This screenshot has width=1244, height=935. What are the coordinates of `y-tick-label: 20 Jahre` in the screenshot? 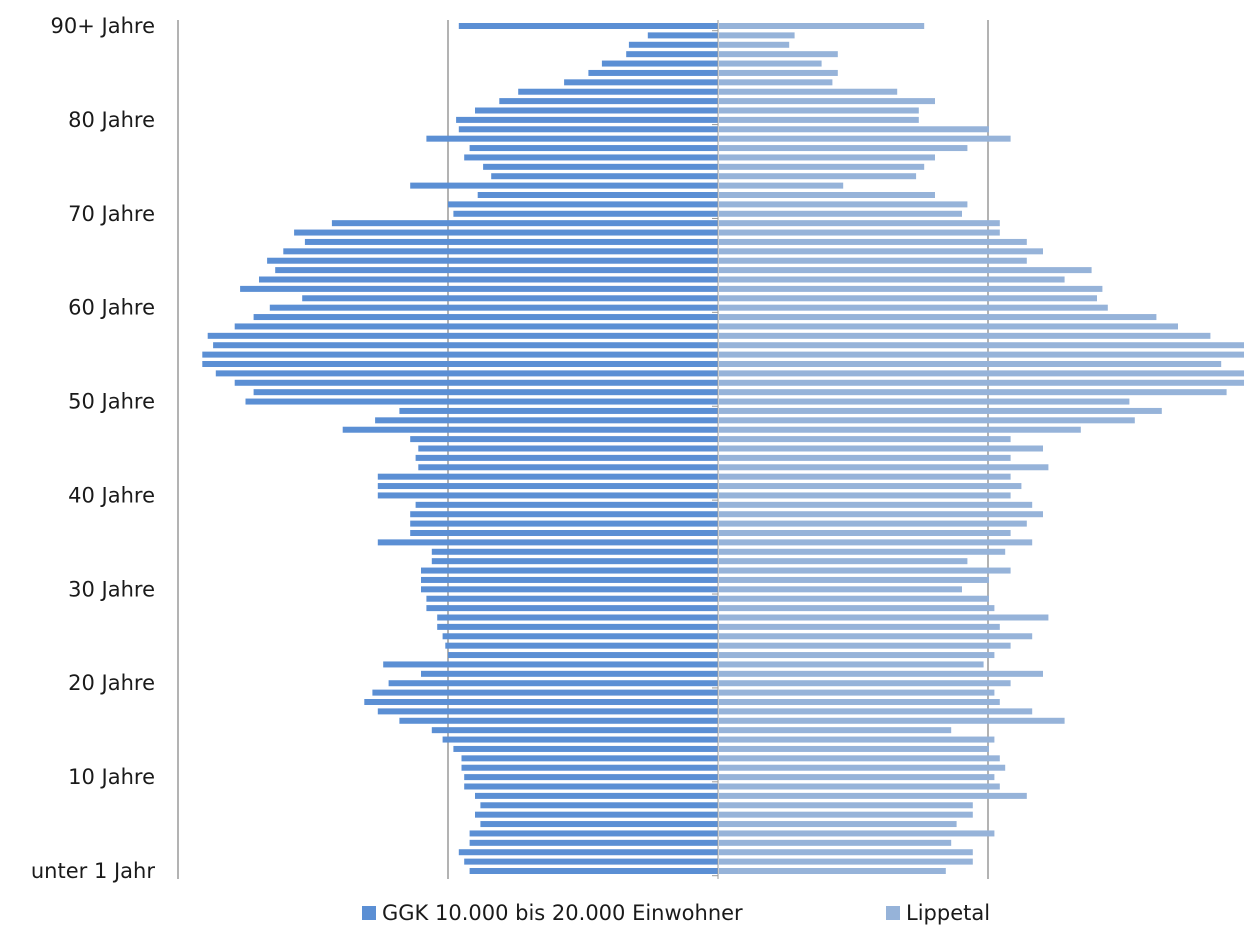 It's located at (111, 683).